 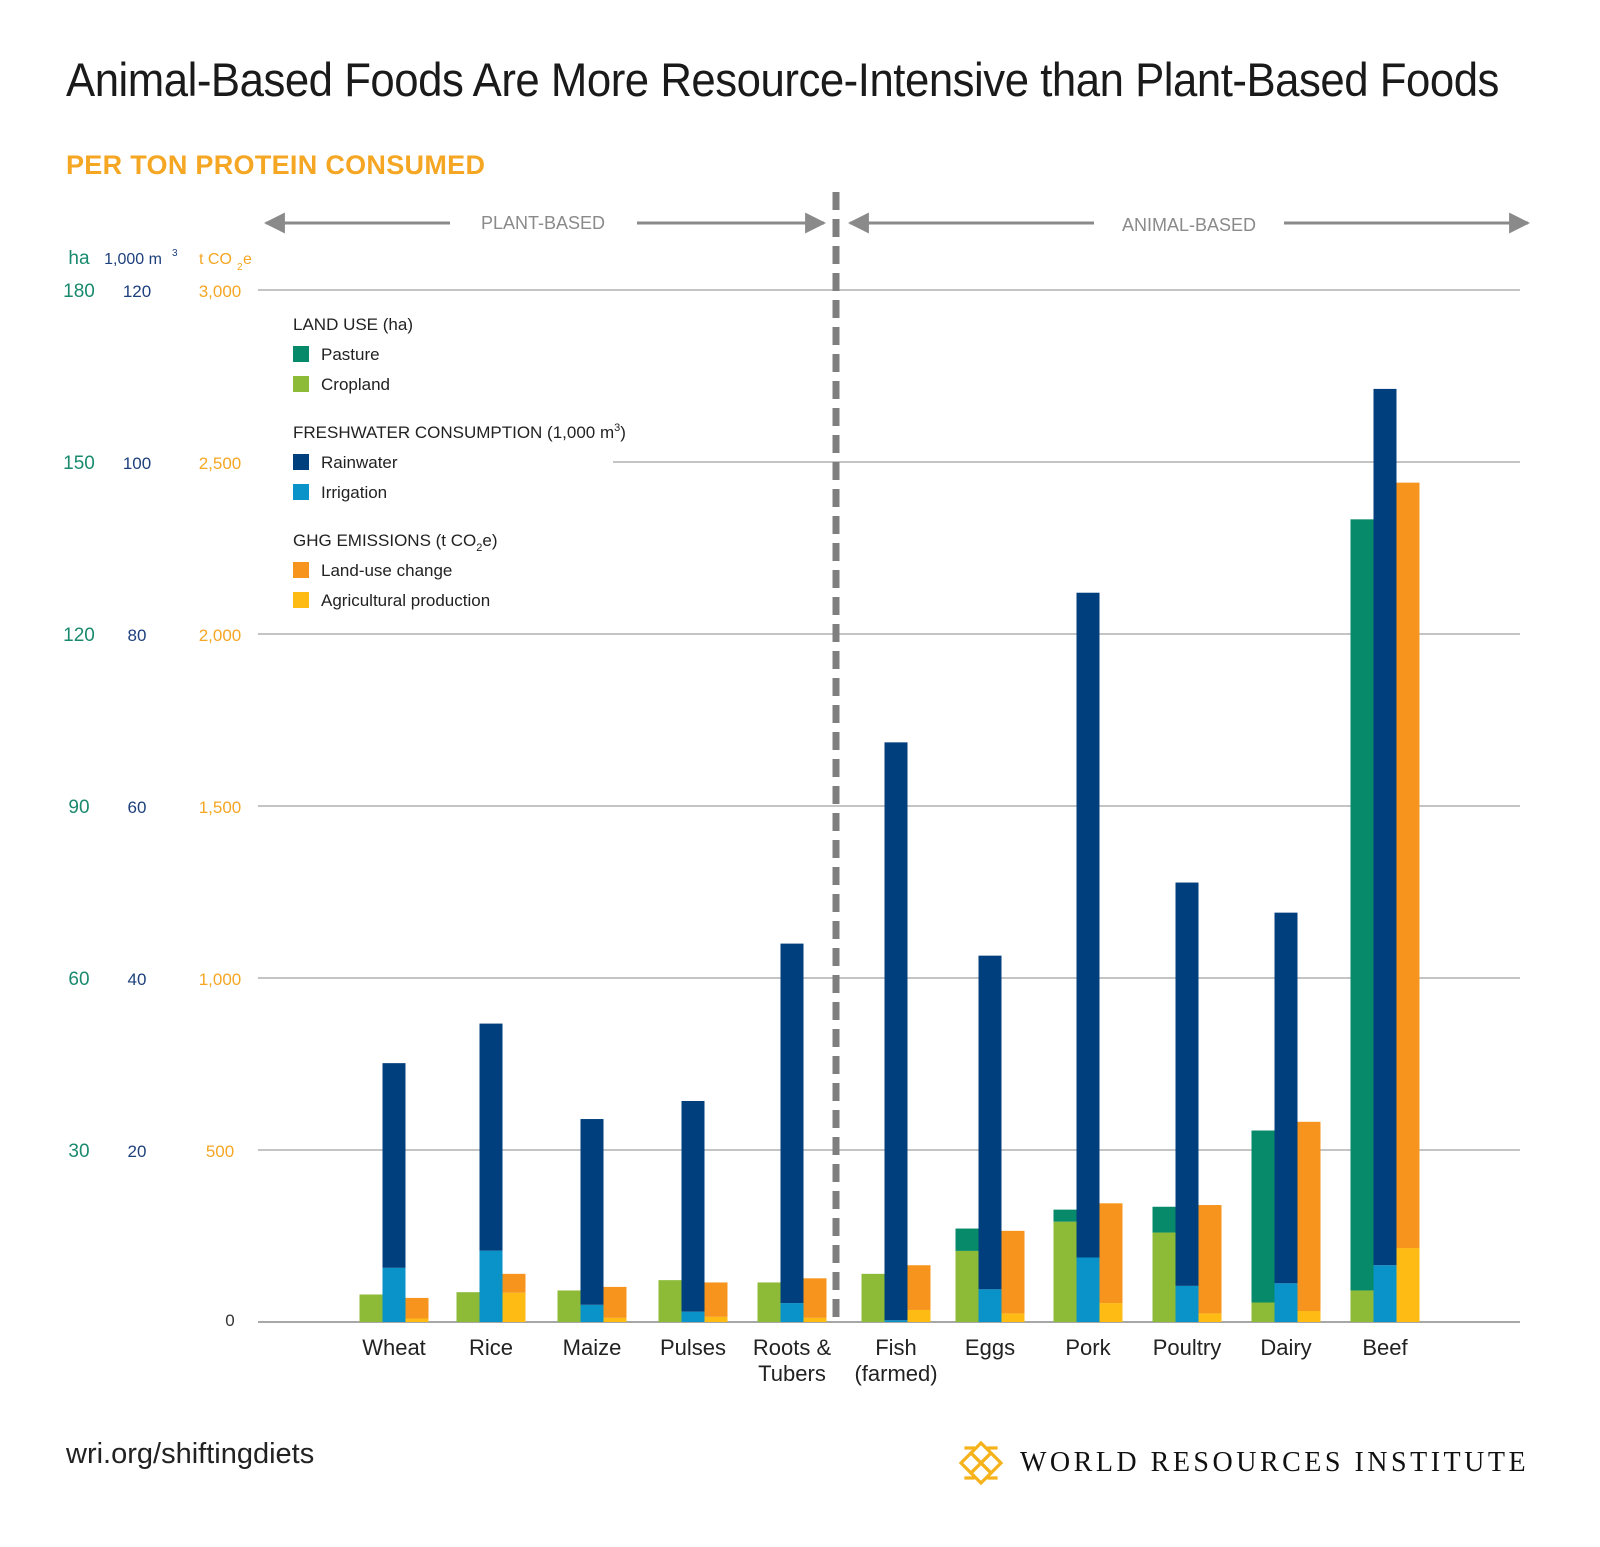 What do you see at coordinates (354, 492) in the screenshot?
I see `legend-label: Irrigation` at bounding box center [354, 492].